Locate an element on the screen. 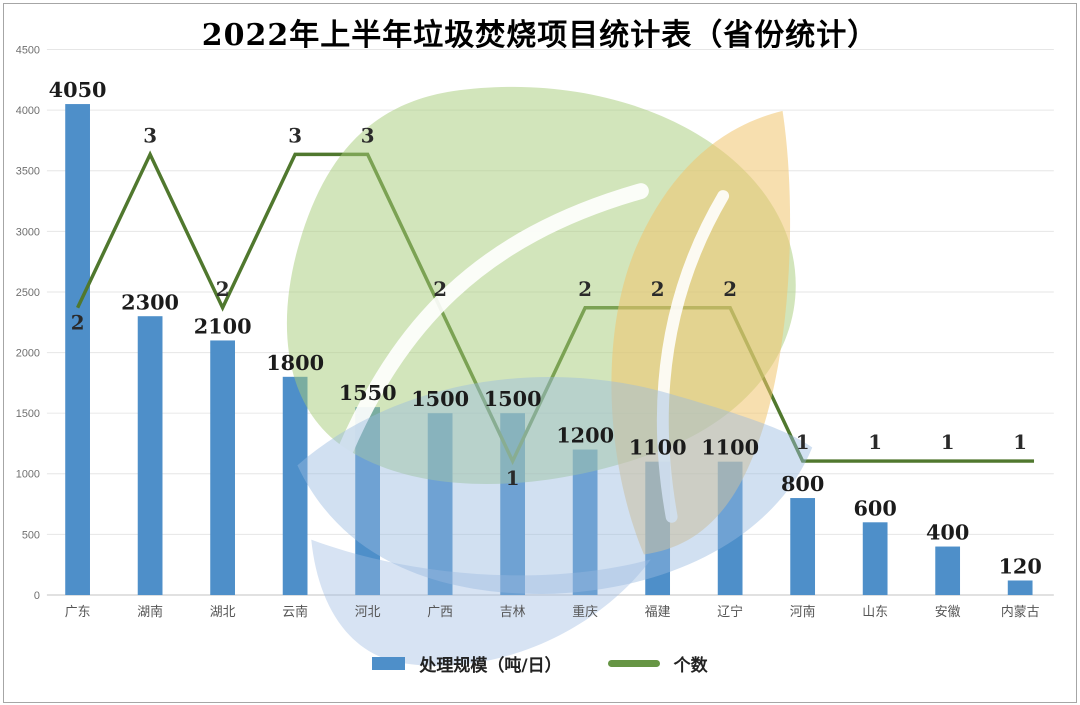 The image size is (1080, 705). legend-item-line: 个数 is located at coordinates (657, 663).